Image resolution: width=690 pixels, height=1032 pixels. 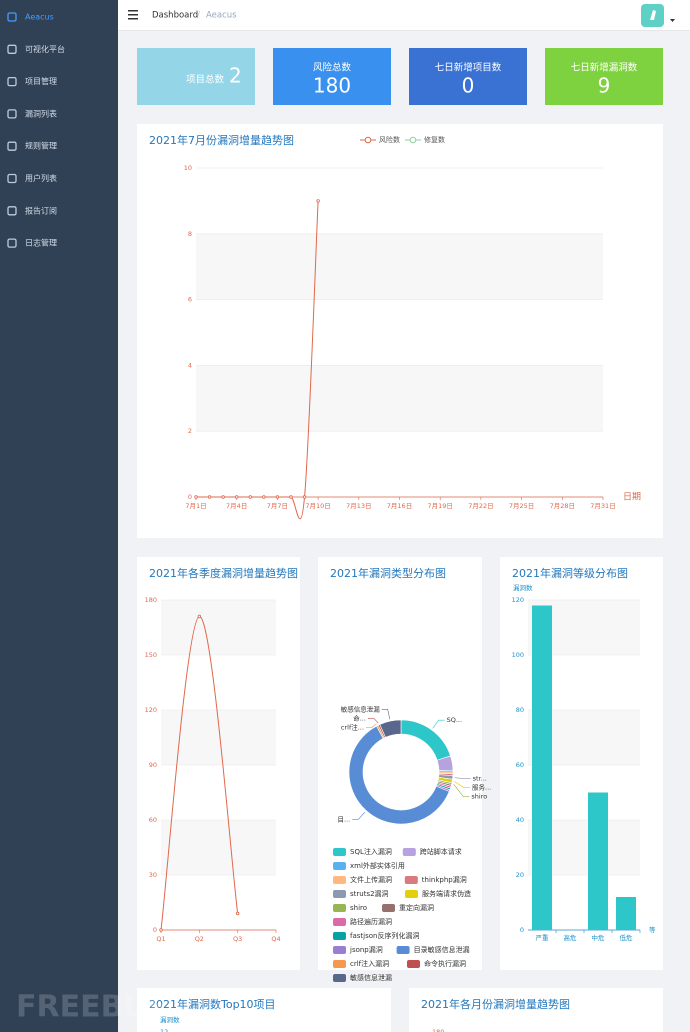 What do you see at coordinates (32, 113) in the screenshot?
I see `menu-item: 漏洞列表` at bounding box center [32, 113].